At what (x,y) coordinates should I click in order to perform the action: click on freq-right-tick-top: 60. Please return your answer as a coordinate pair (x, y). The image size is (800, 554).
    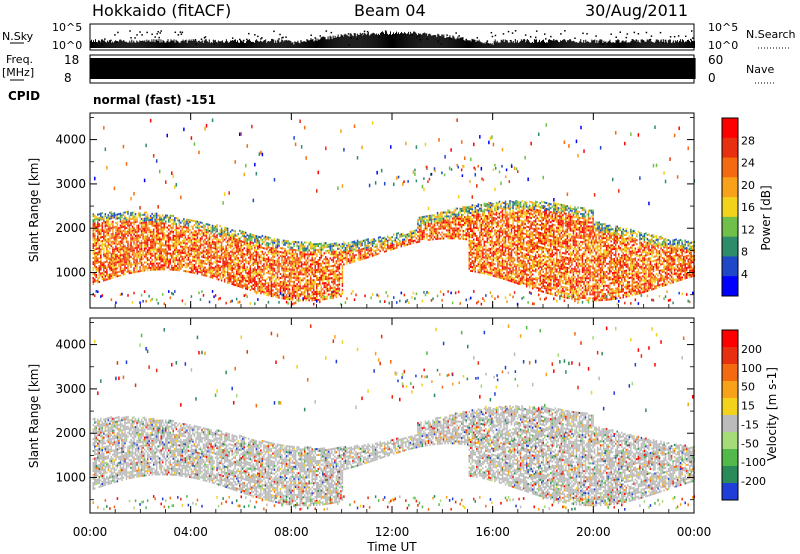
    Looking at the image, I should click on (715, 60).